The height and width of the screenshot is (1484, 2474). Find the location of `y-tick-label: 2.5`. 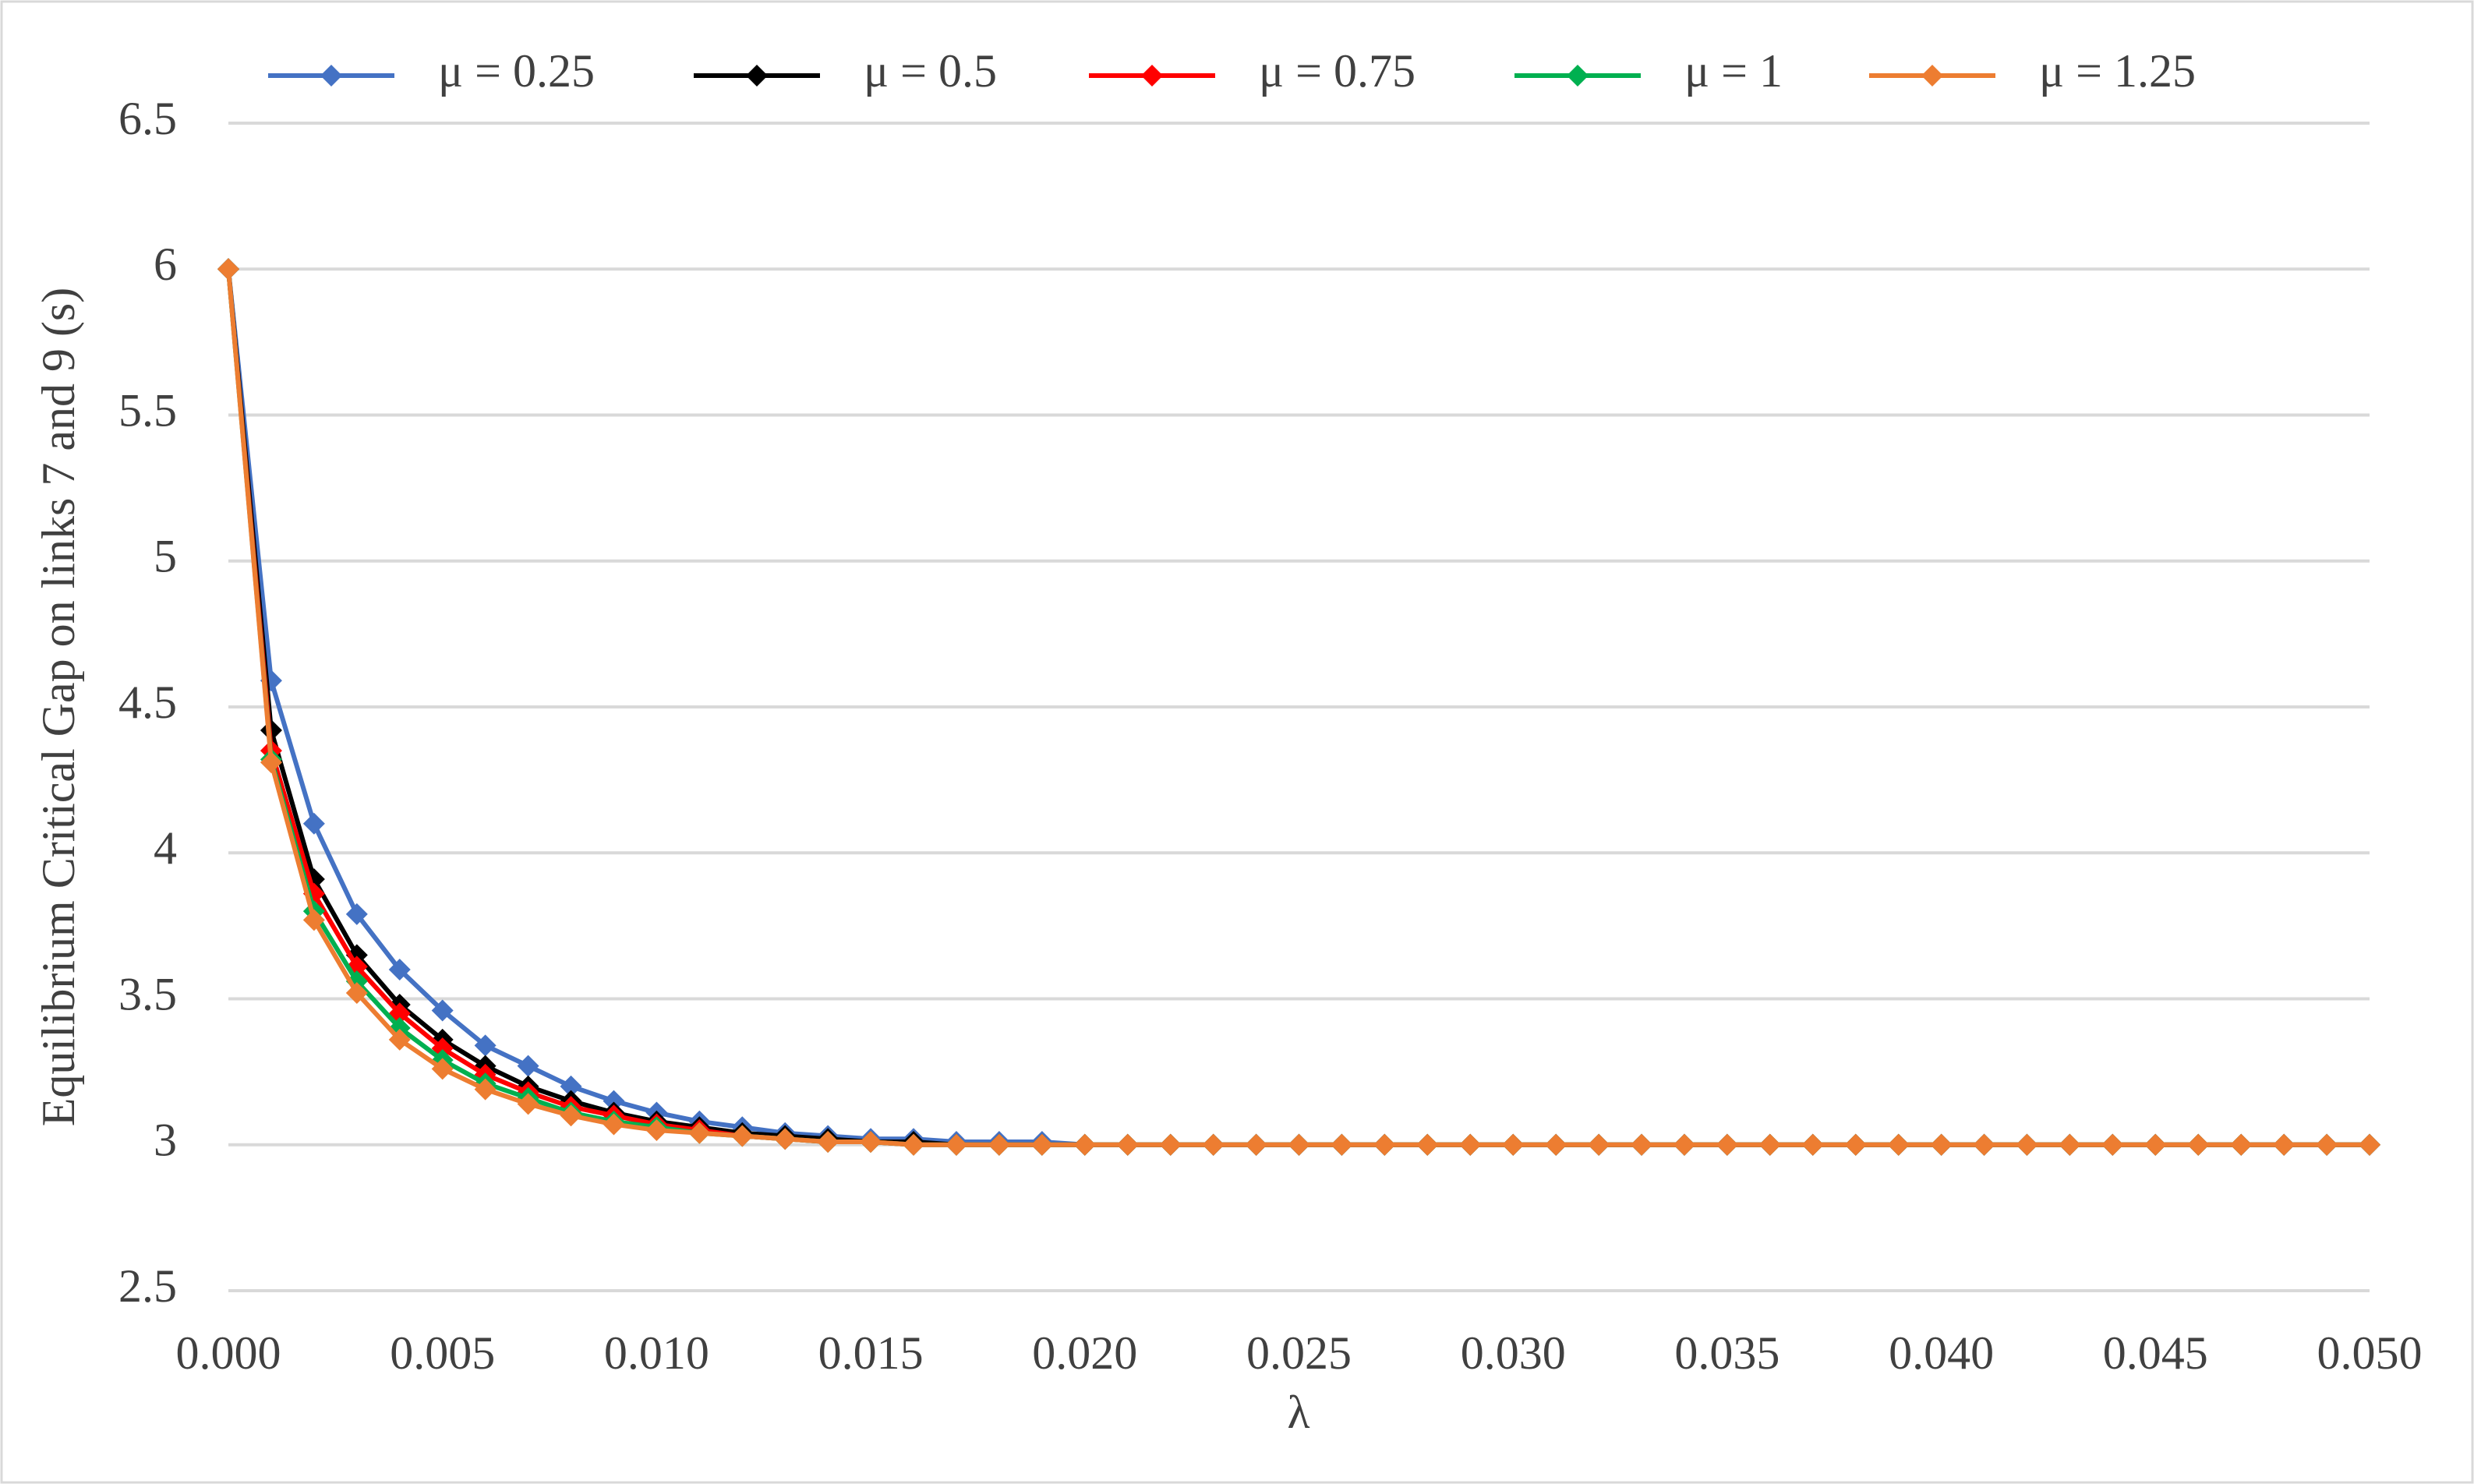

y-tick-label: 2.5 is located at coordinates (147, 1286).